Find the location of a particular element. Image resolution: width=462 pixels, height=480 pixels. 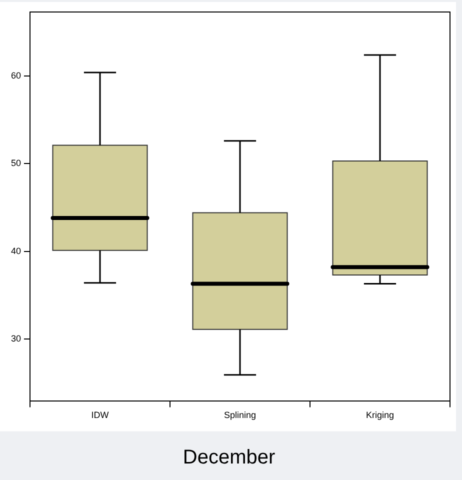

y-tick-label: 50 is located at coordinates (16, 163).